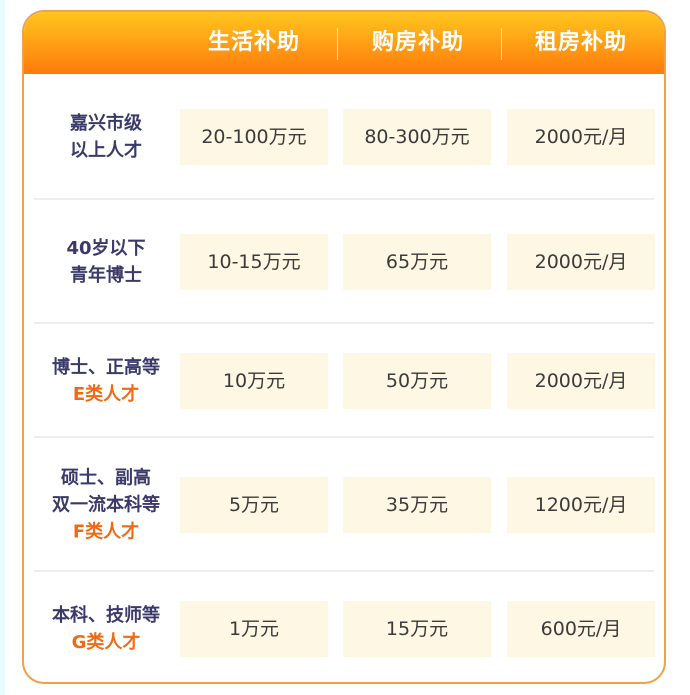  Describe the element at coordinates (106, 248) in the screenshot. I see `row-label-line: 40岁以下` at that location.